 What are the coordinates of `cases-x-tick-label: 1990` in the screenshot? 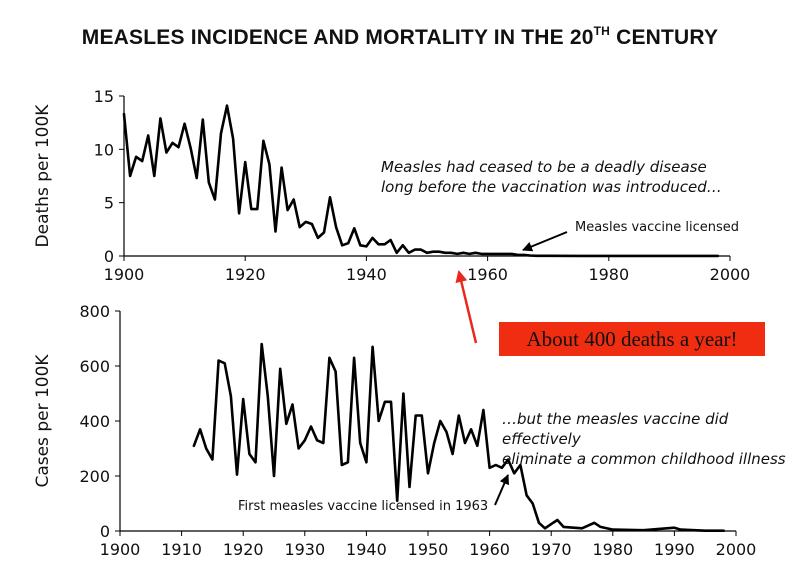 It's located at (674, 549).